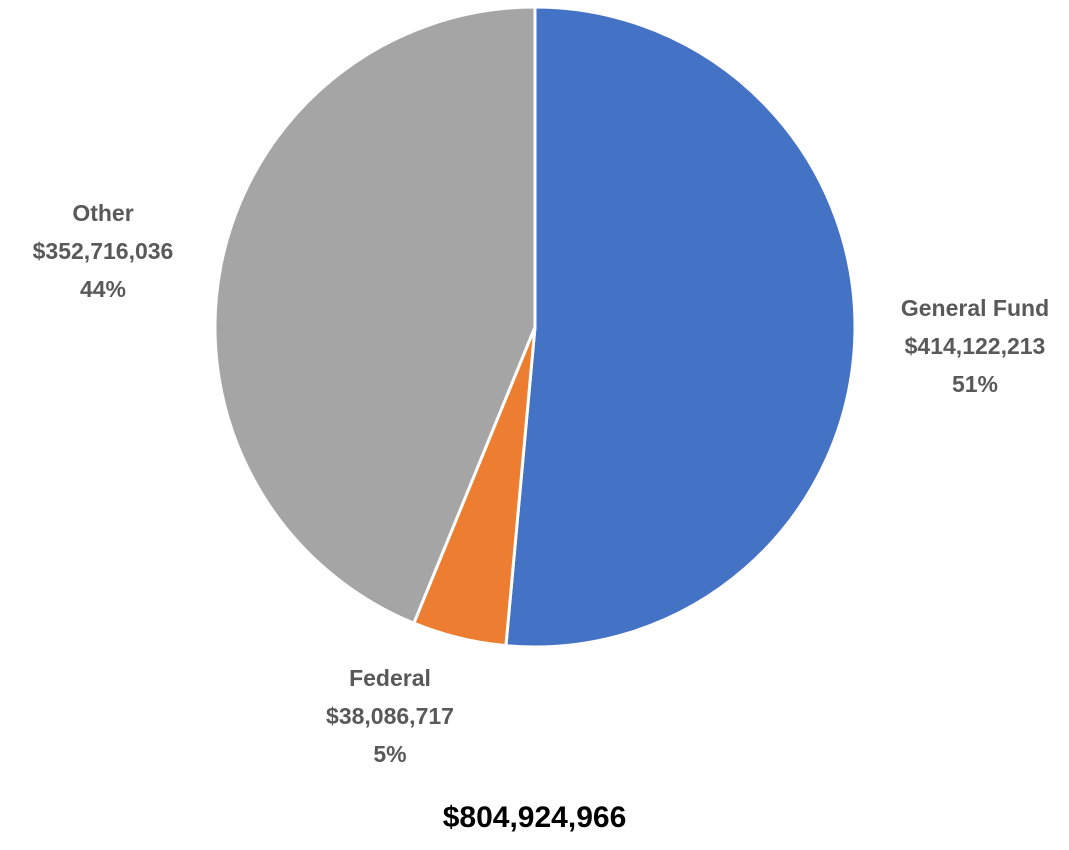  What do you see at coordinates (534, 817) in the screenshot?
I see `total-label: $804,924,966` at bounding box center [534, 817].